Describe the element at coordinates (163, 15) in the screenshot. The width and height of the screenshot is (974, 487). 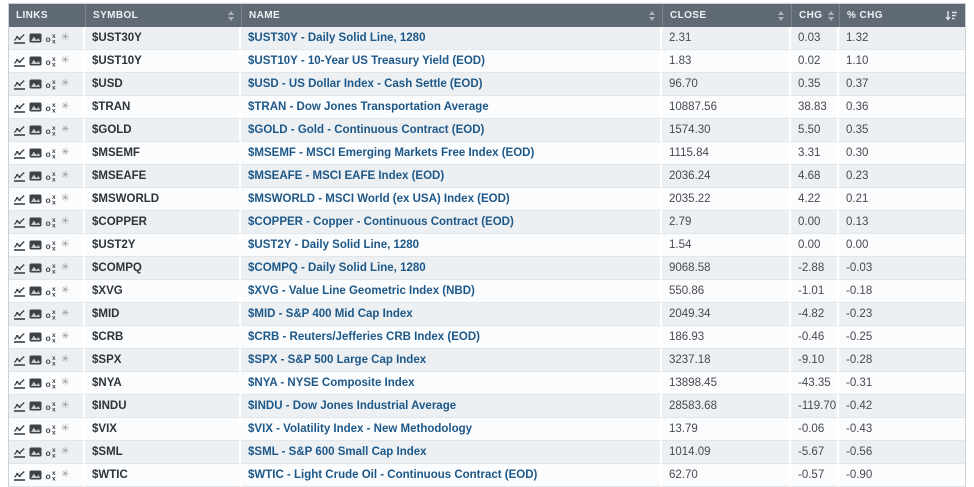
I see `column-header-symbol: SYMBOL` at that location.